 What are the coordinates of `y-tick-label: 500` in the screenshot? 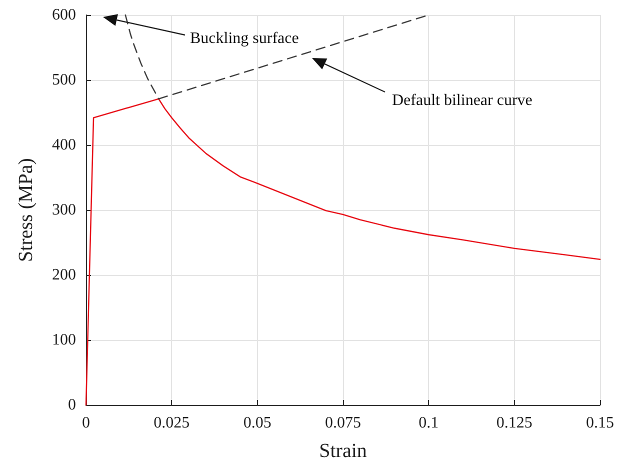 It's located at (64, 80).